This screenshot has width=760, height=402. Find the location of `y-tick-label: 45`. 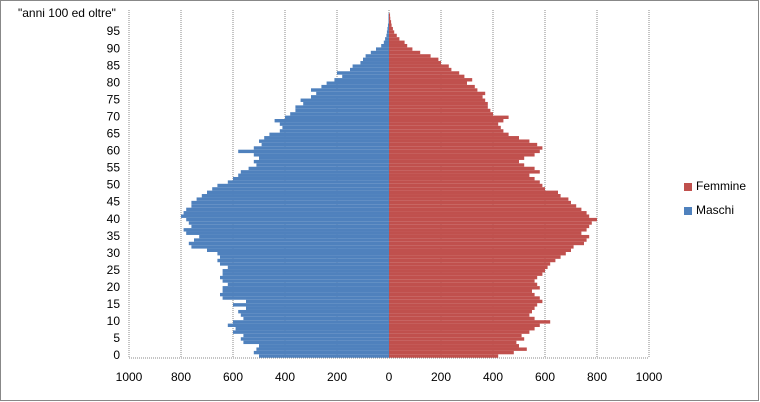

y-tick-label: 45 is located at coordinates (114, 202).